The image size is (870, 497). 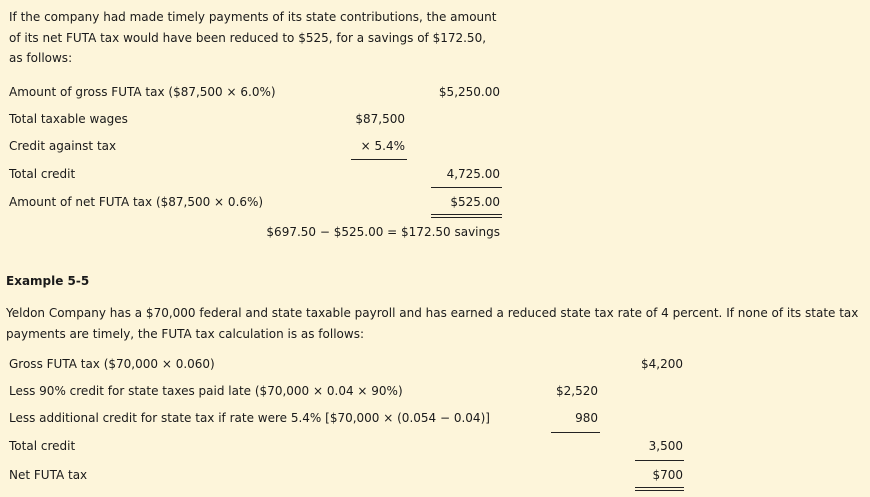 I want to click on row-label: Amount of net FUTA tax ($87,500 × 0.6%), so click(x=136, y=202).